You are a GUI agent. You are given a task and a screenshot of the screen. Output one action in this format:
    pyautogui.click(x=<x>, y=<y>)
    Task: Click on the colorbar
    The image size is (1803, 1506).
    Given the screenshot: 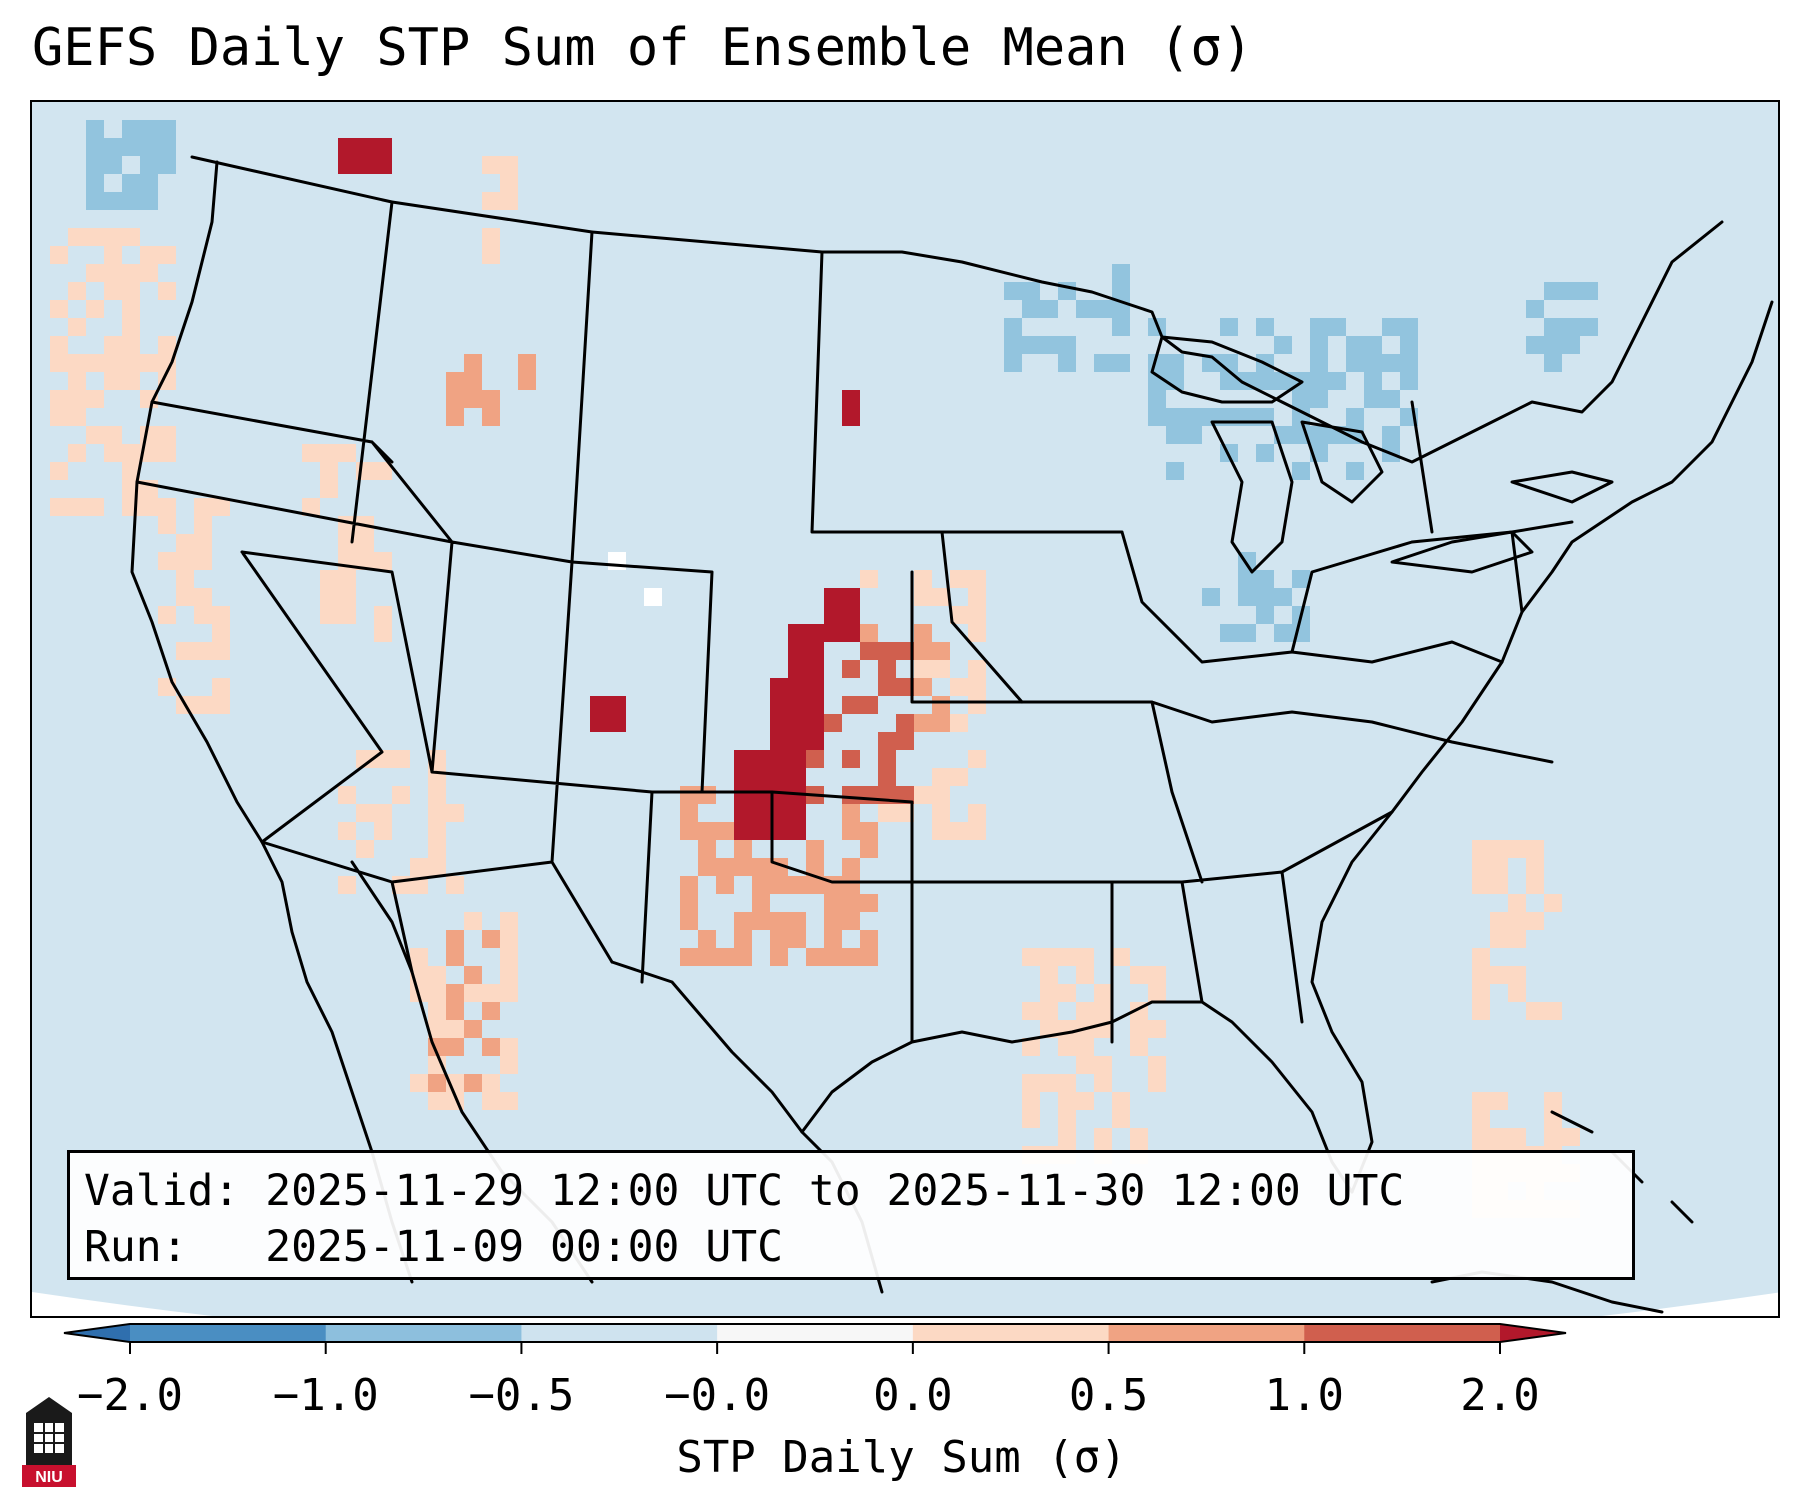 What is the action you would take?
    pyautogui.click(x=815, y=1338)
    